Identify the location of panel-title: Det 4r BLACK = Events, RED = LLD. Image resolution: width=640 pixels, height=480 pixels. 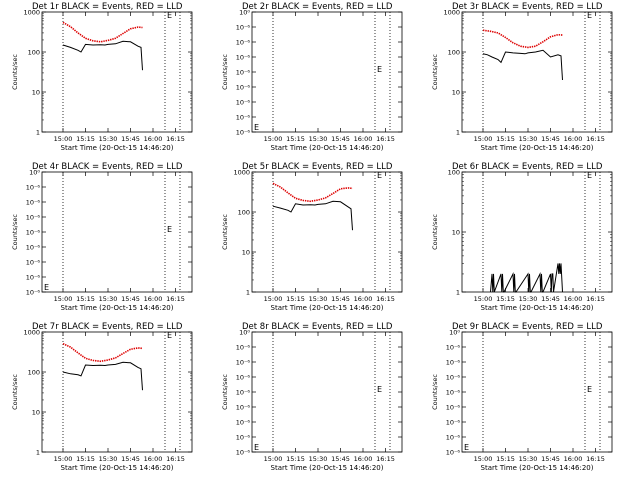
(107, 167).